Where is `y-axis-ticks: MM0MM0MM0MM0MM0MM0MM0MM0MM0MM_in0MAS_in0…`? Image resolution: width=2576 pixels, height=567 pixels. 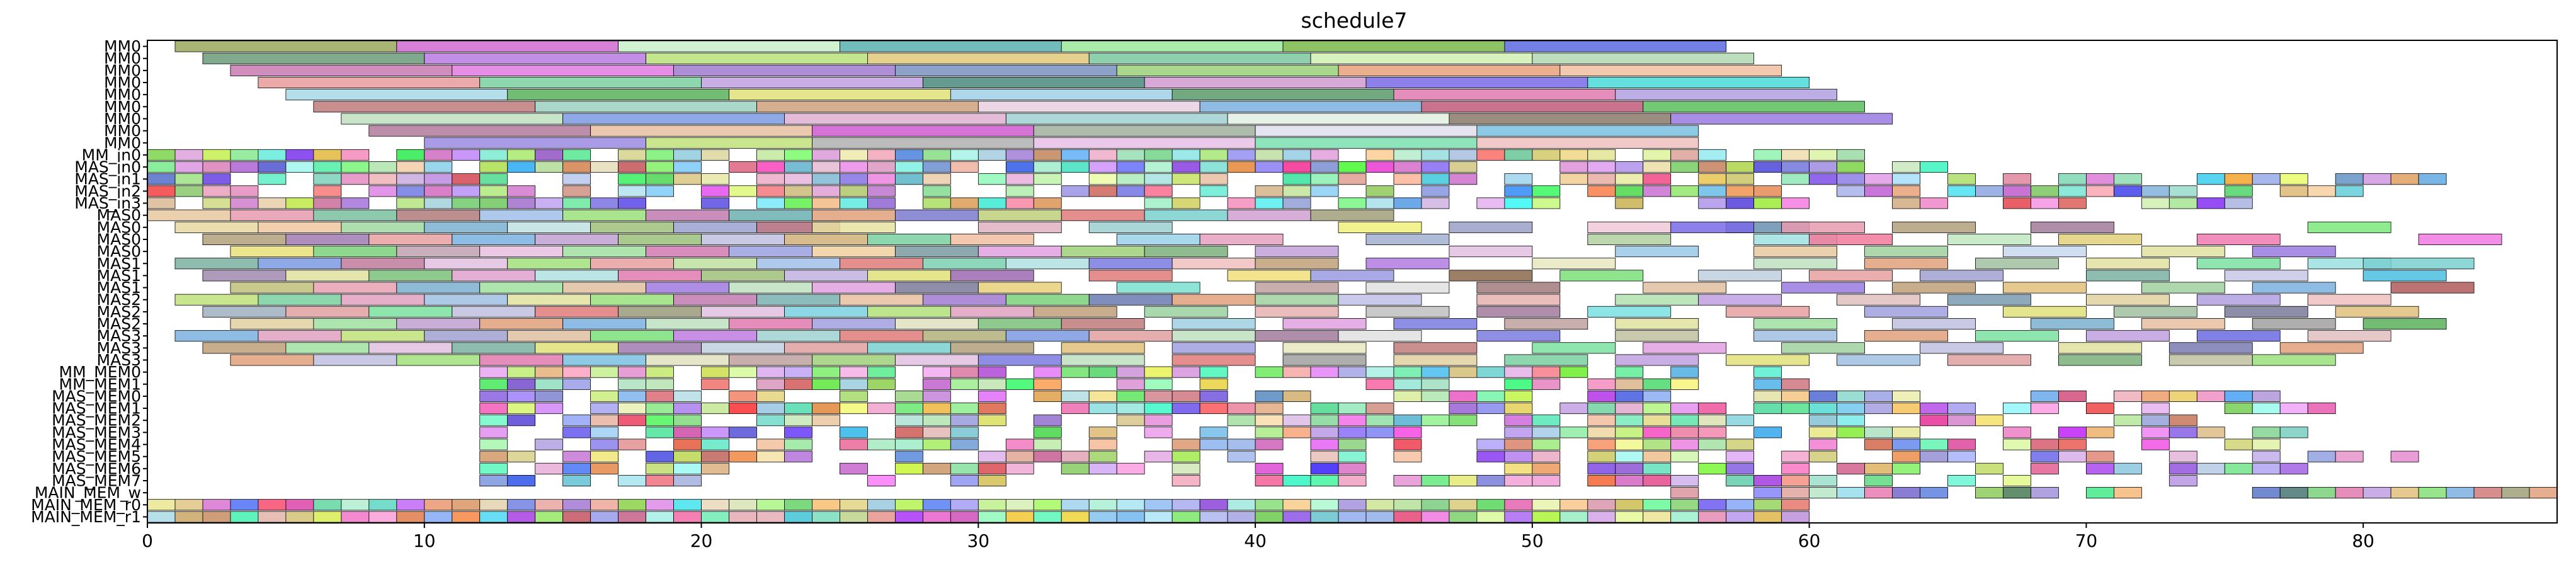 y-axis-ticks: MM0MM0MM0MM0MM0MM0MM0MM0MM0MM_in0MAS_in0… is located at coordinates (89, 281).